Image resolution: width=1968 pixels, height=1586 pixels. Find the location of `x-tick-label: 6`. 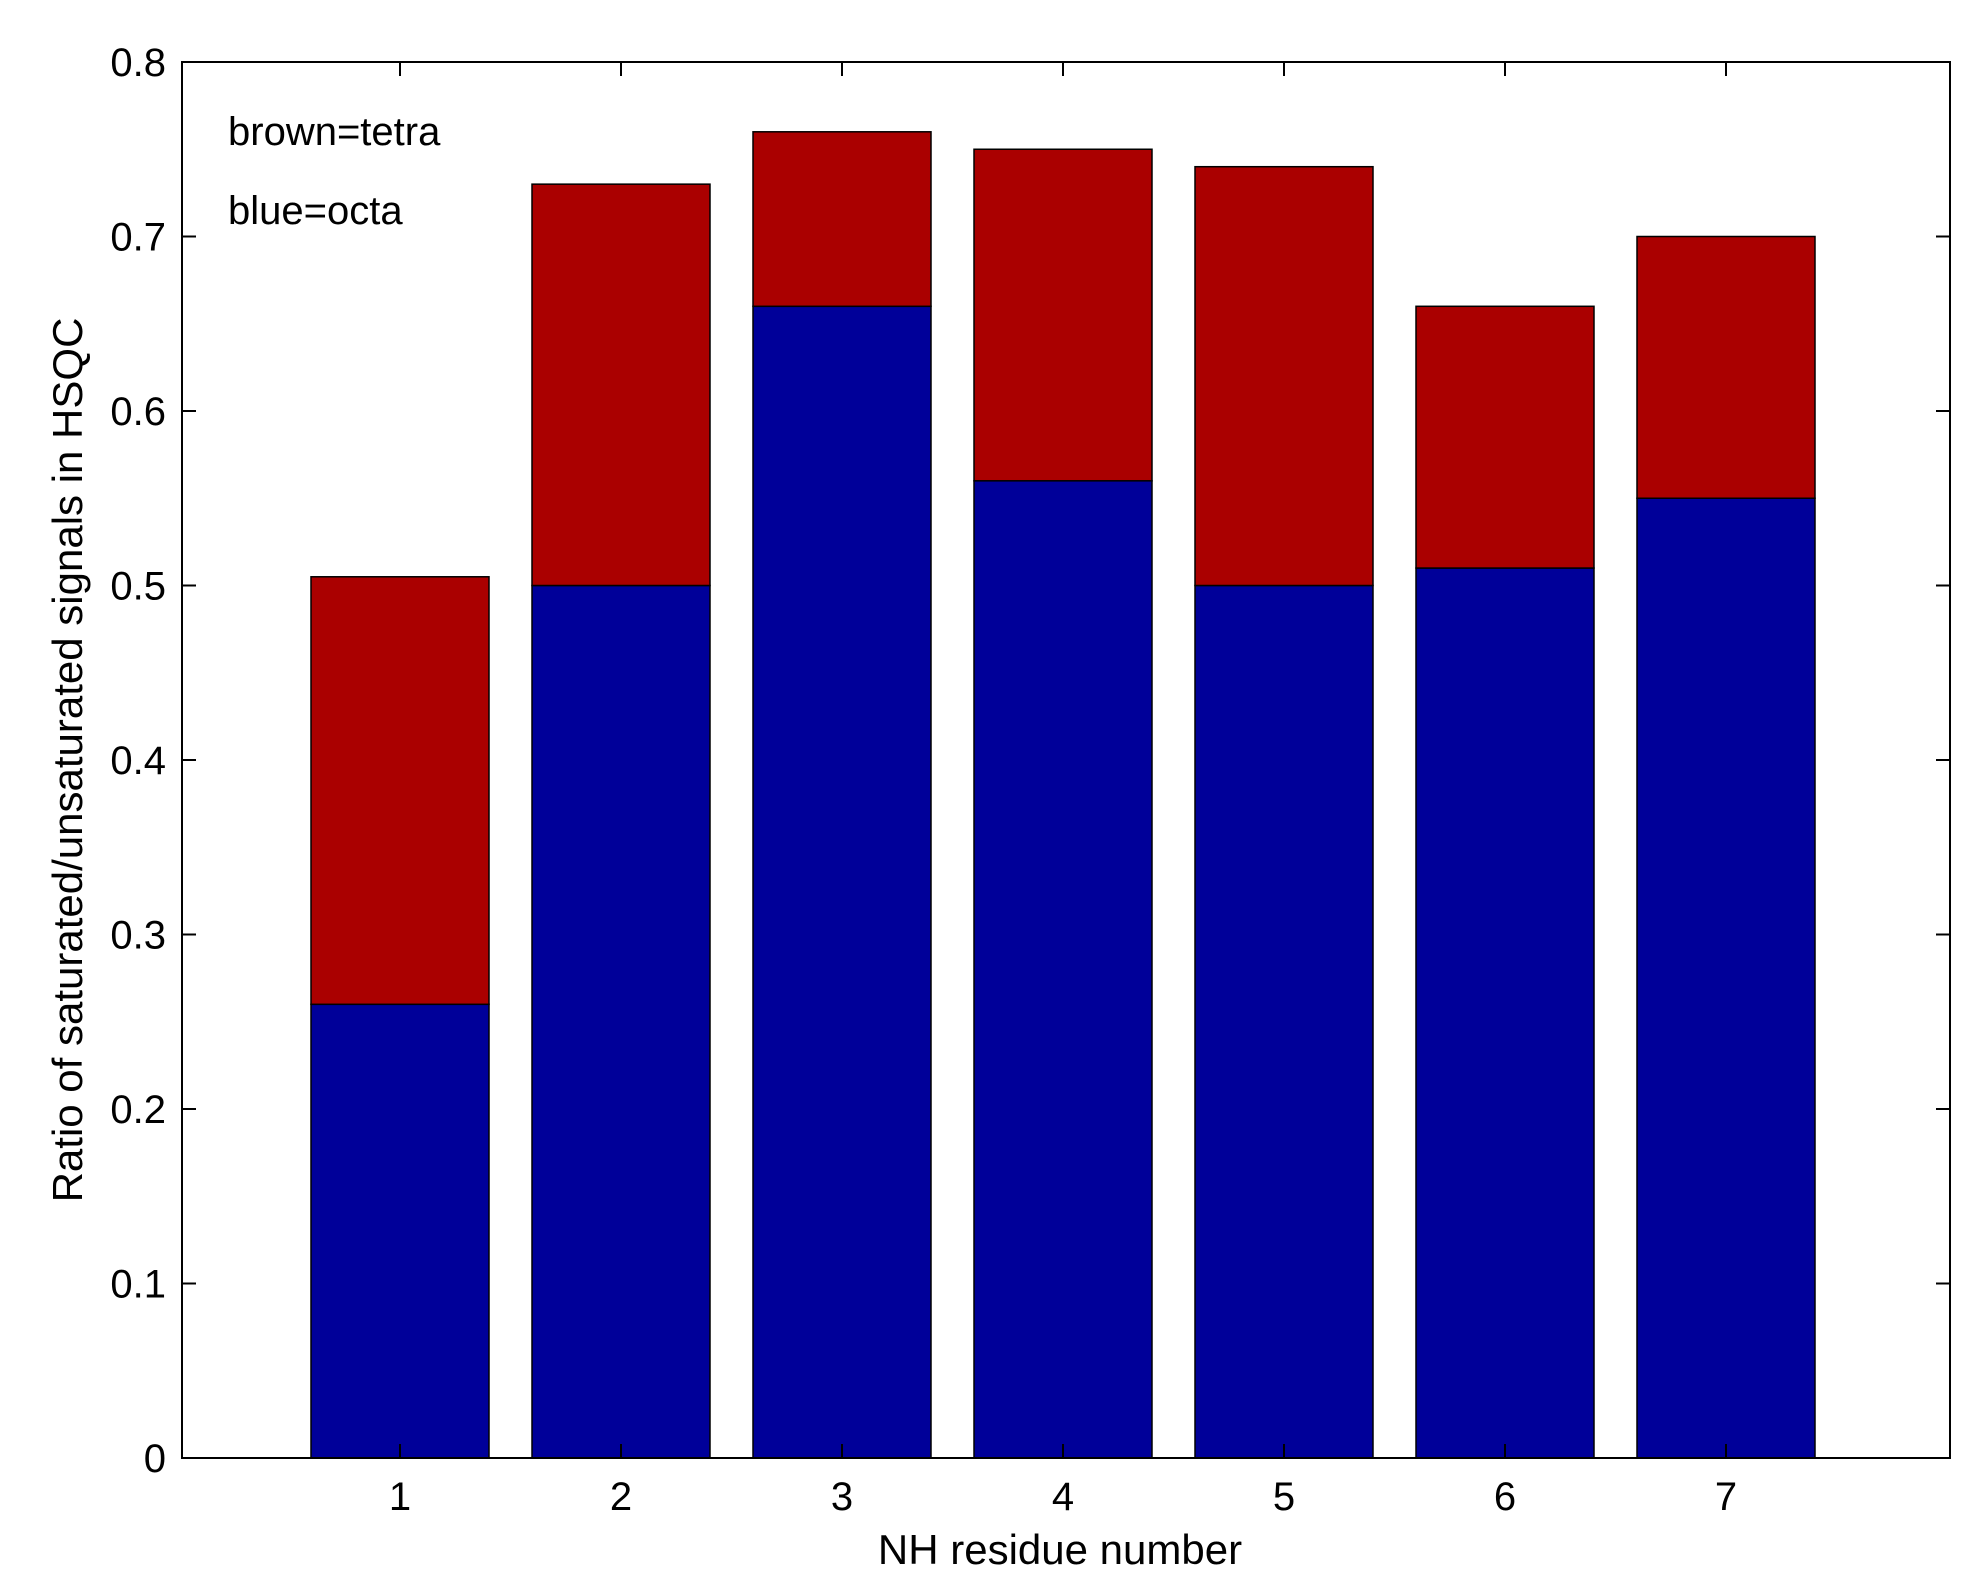

x-tick-label: 6 is located at coordinates (1505, 1497).